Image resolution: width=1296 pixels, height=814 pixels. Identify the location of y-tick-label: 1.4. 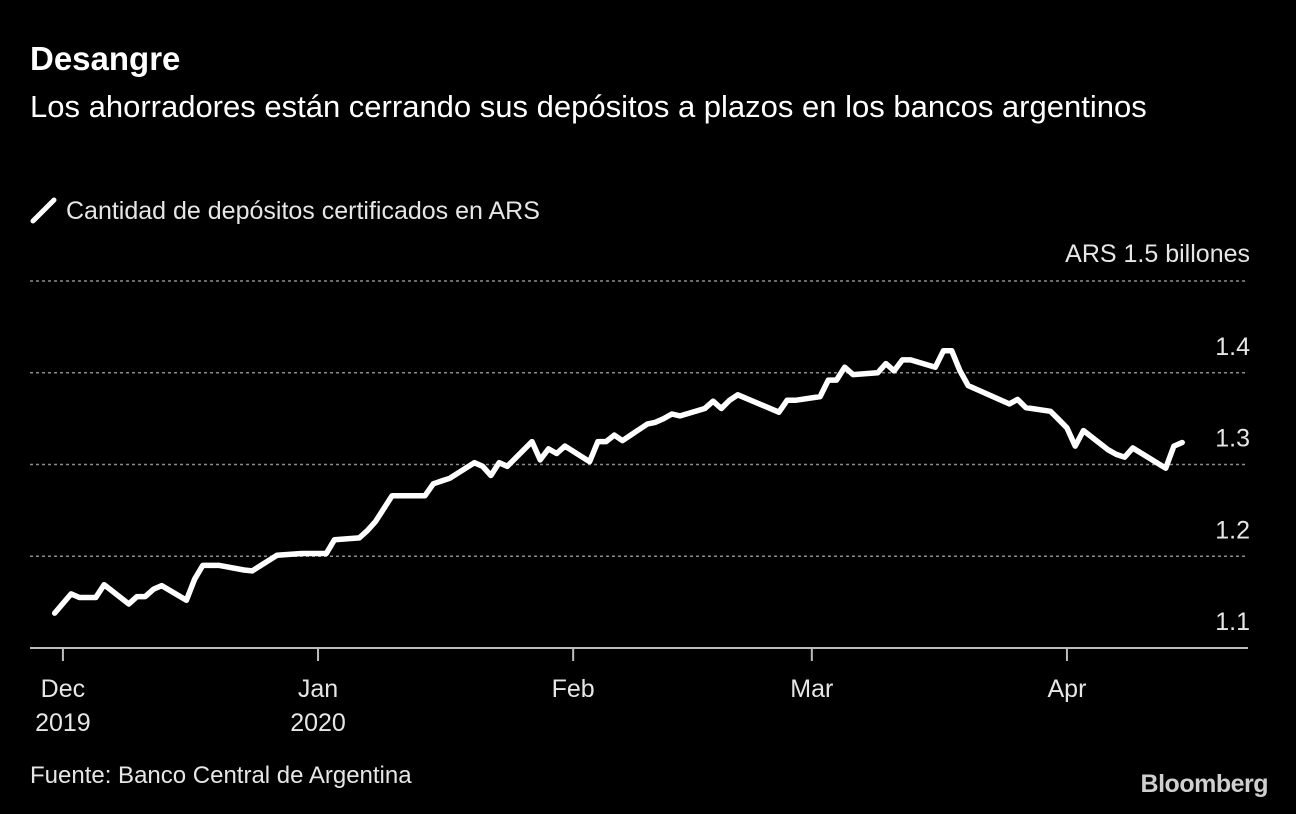
(1232, 347).